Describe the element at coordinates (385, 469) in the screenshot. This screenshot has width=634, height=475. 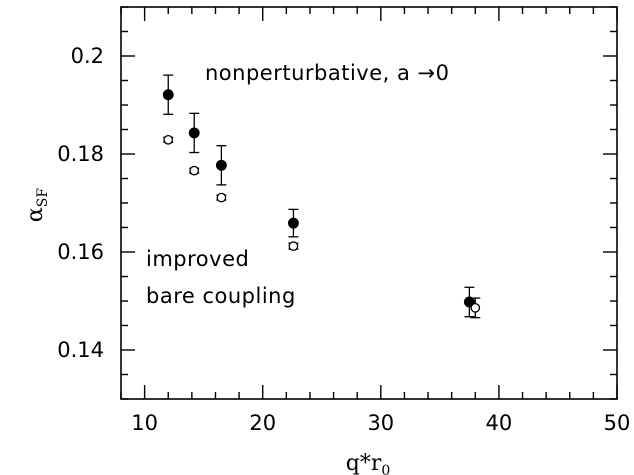
I see `x-axis-title-subscript: 0` at that location.